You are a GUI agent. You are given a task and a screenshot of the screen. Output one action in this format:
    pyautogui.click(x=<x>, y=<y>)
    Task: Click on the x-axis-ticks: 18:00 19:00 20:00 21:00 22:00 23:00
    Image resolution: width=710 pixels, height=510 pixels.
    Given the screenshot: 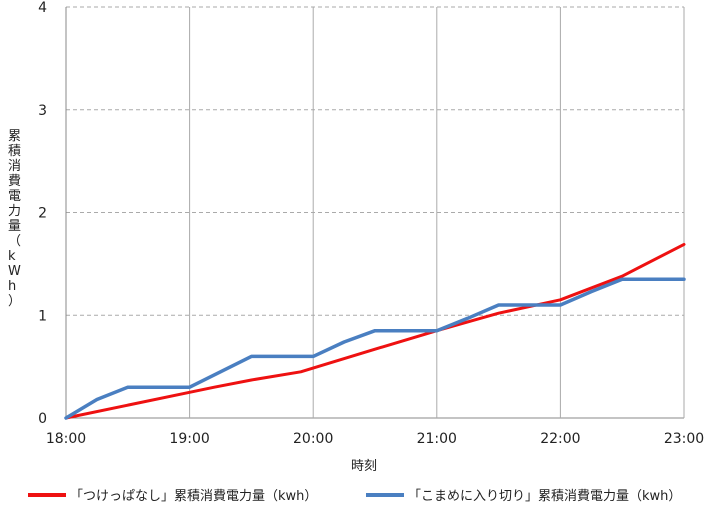 What is the action you would take?
    pyautogui.click(x=375, y=439)
    